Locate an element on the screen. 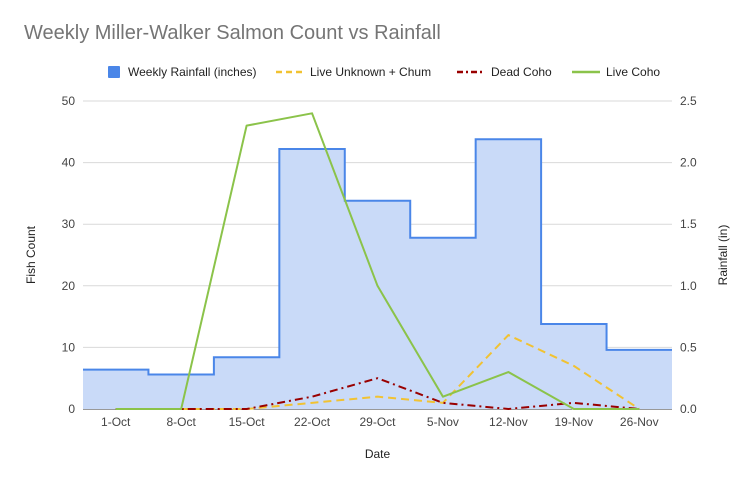 This screenshot has height=486, width=756. legend-label: Live Unknown + Chum is located at coordinates (370, 72).